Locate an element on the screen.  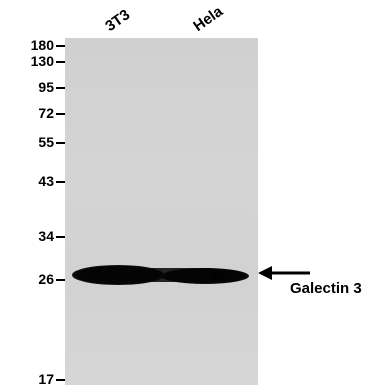
marker-label-26: 26 is located at coordinates (46, 279).